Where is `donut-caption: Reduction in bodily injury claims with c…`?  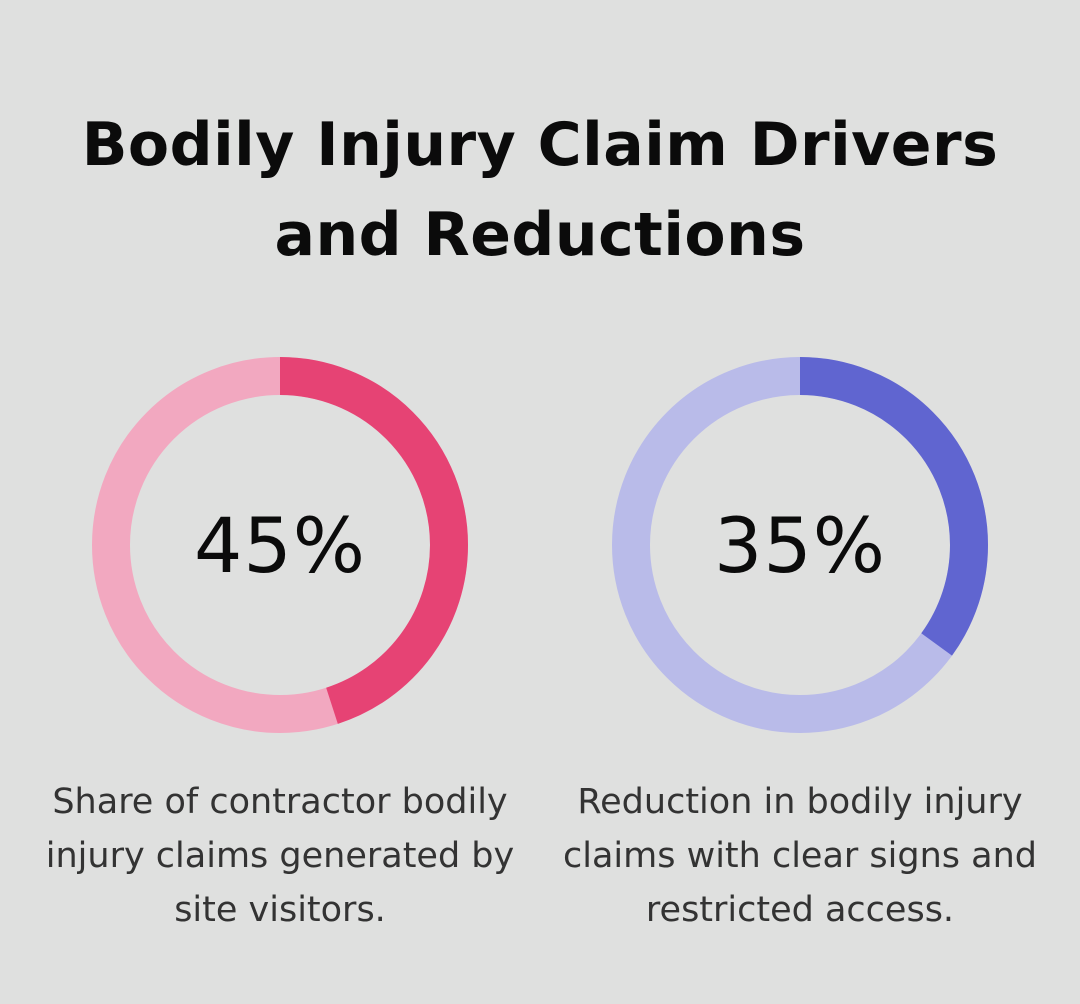
donut-caption: Reduction in bodily injury claims with c… is located at coordinates (799, 856).